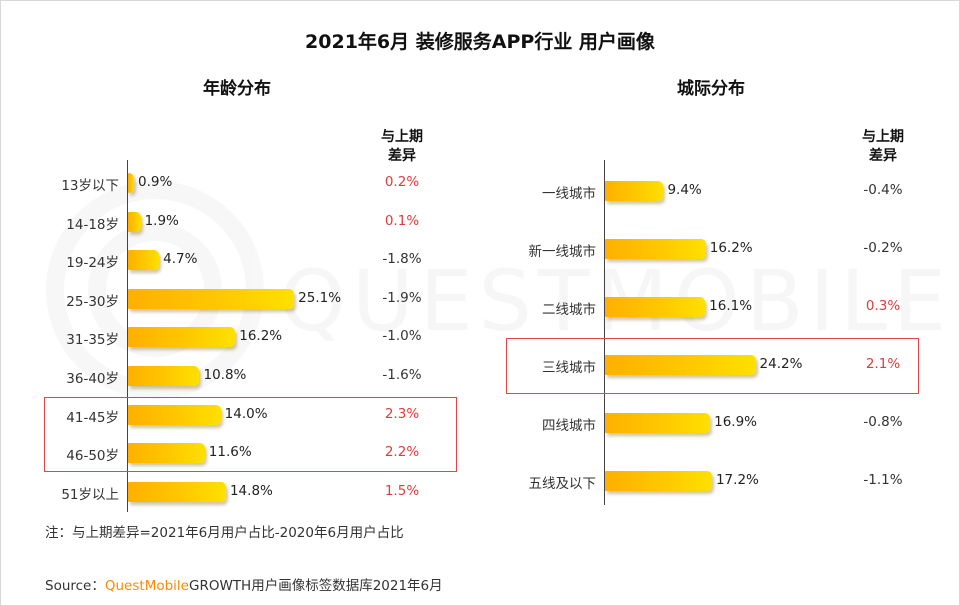 The width and height of the screenshot is (960, 606). I want to click on value-label: 25.1%, so click(320, 297).